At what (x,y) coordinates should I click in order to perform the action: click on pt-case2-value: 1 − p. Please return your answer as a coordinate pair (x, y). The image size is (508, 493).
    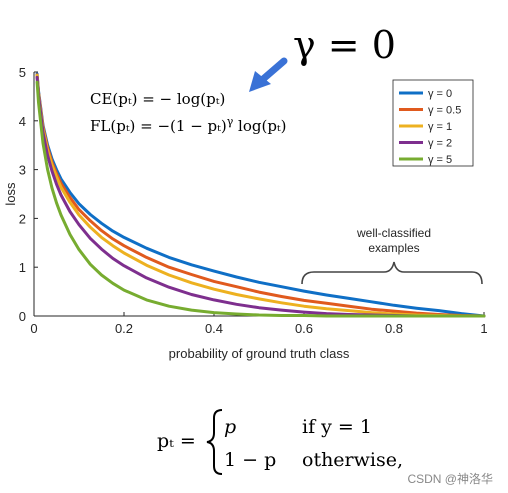
    Looking at the image, I should click on (250, 460).